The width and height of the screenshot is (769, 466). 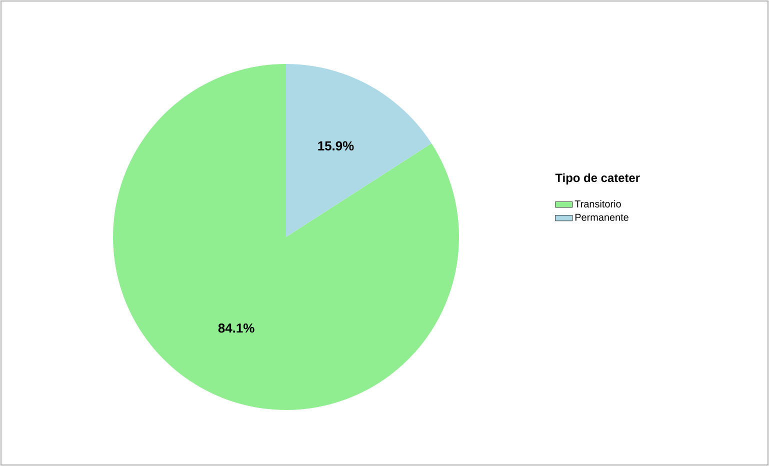 I want to click on legend-label: Permanente, so click(x=601, y=217).